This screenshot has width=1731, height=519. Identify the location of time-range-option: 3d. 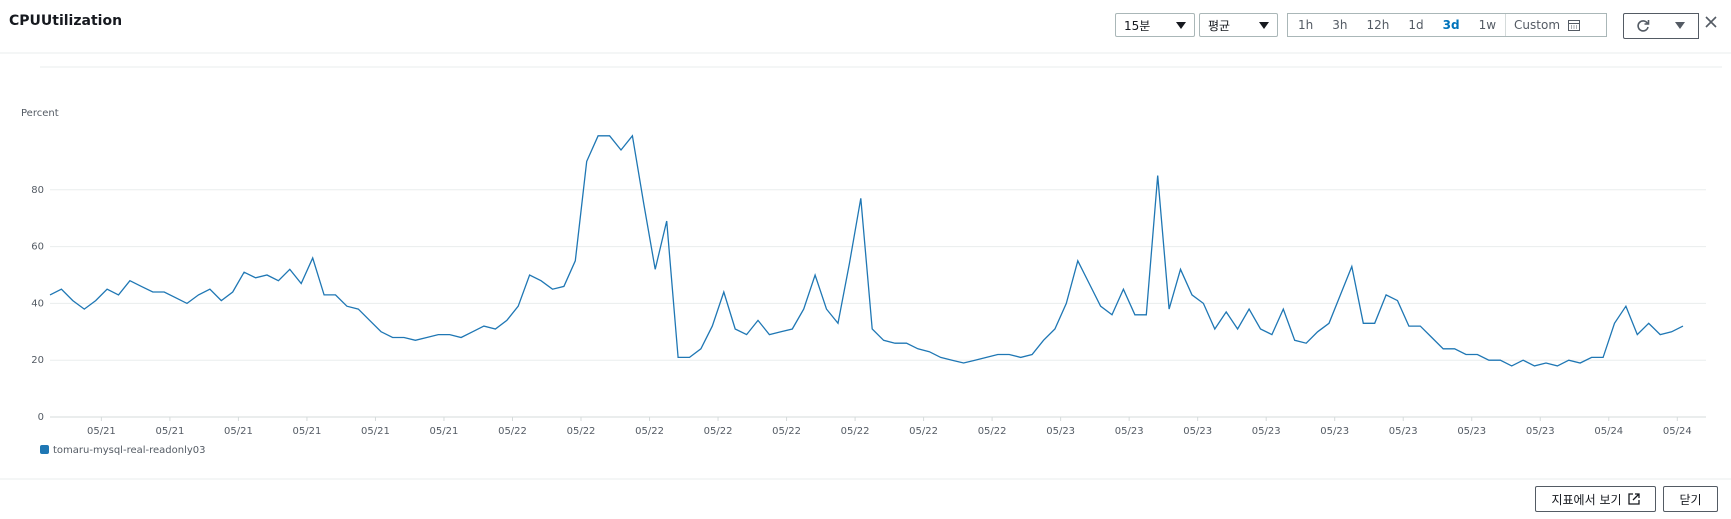
(1451, 25).